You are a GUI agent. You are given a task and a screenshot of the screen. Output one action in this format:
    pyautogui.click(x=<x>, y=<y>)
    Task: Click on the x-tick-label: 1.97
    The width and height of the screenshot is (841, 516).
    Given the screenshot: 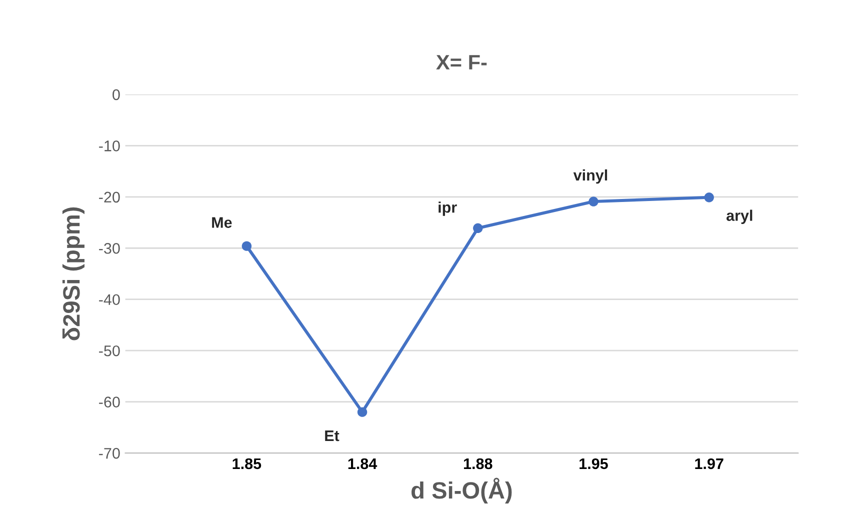 What is the action you would take?
    pyautogui.click(x=709, y=464)
    